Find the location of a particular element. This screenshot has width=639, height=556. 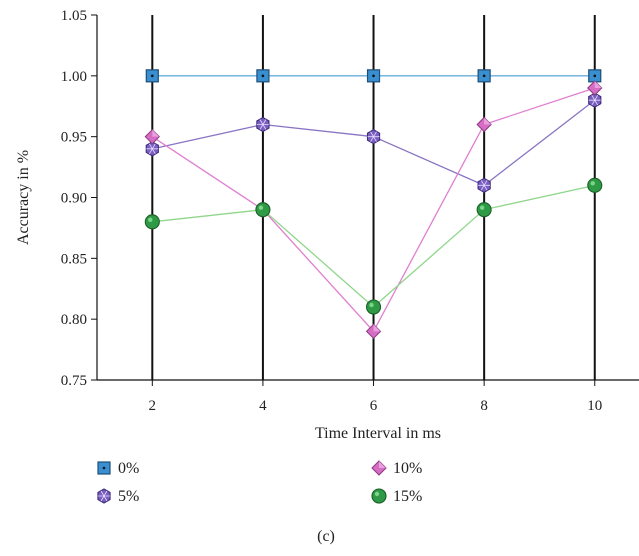

legend-label: 10% is located at coordinates (407, 468).